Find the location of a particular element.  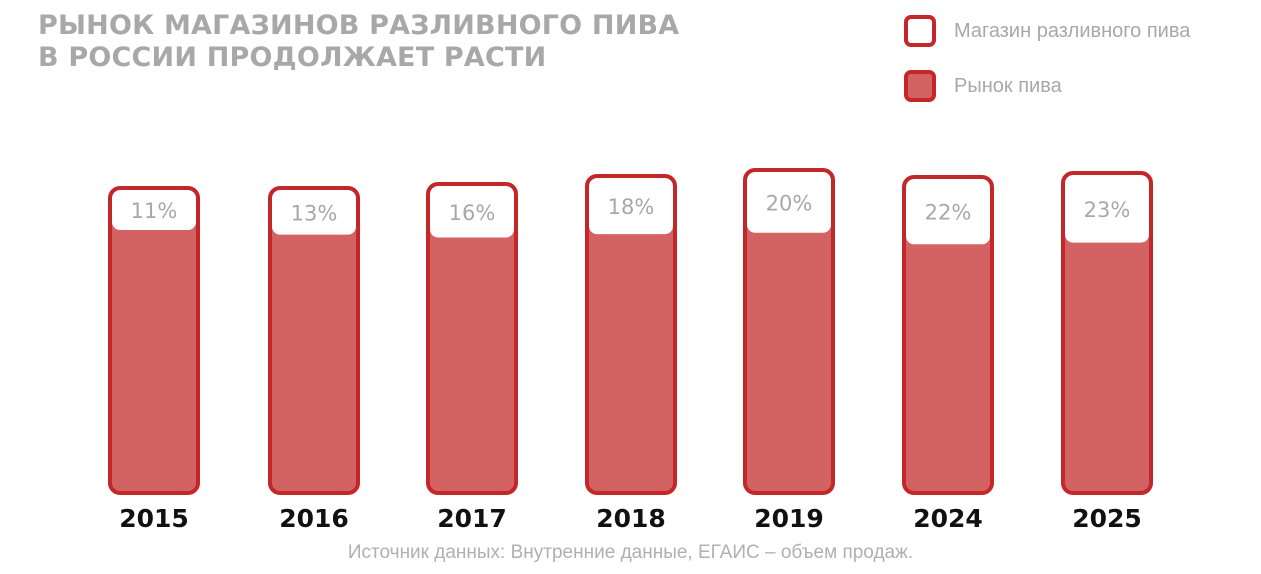

legend-item-draft-store: Магазин разливного пива is located at coordinates (1047, 31).